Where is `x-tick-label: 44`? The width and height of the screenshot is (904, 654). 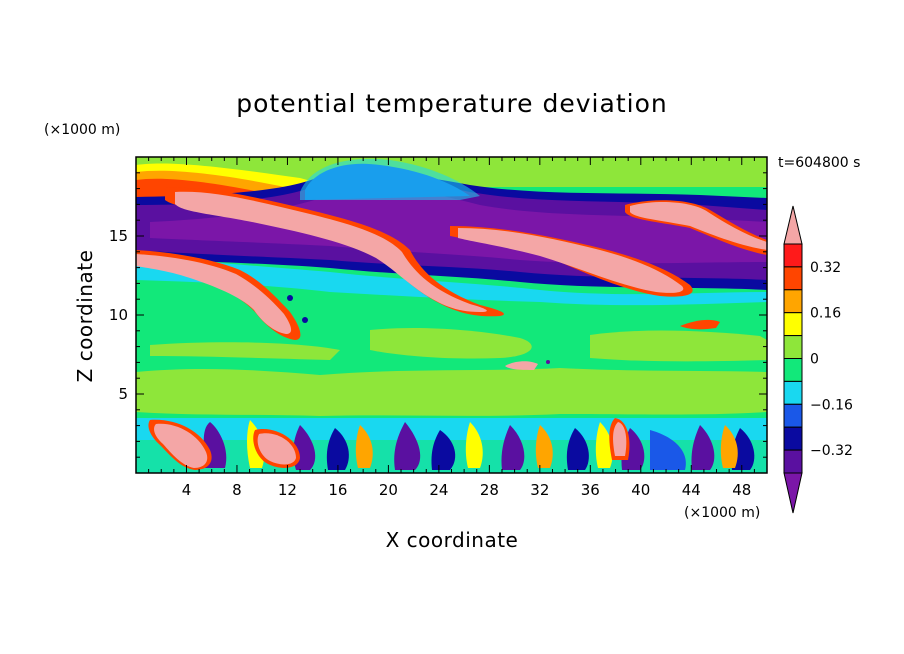 x-tick-label: 44 is located at coordinates (691, 490).